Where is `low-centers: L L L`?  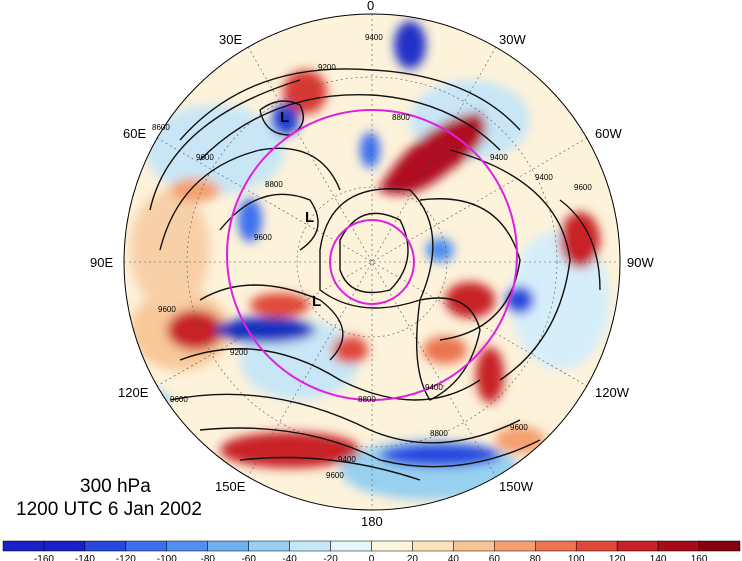
low-centers: L L L is located at coordinates (300, 209).